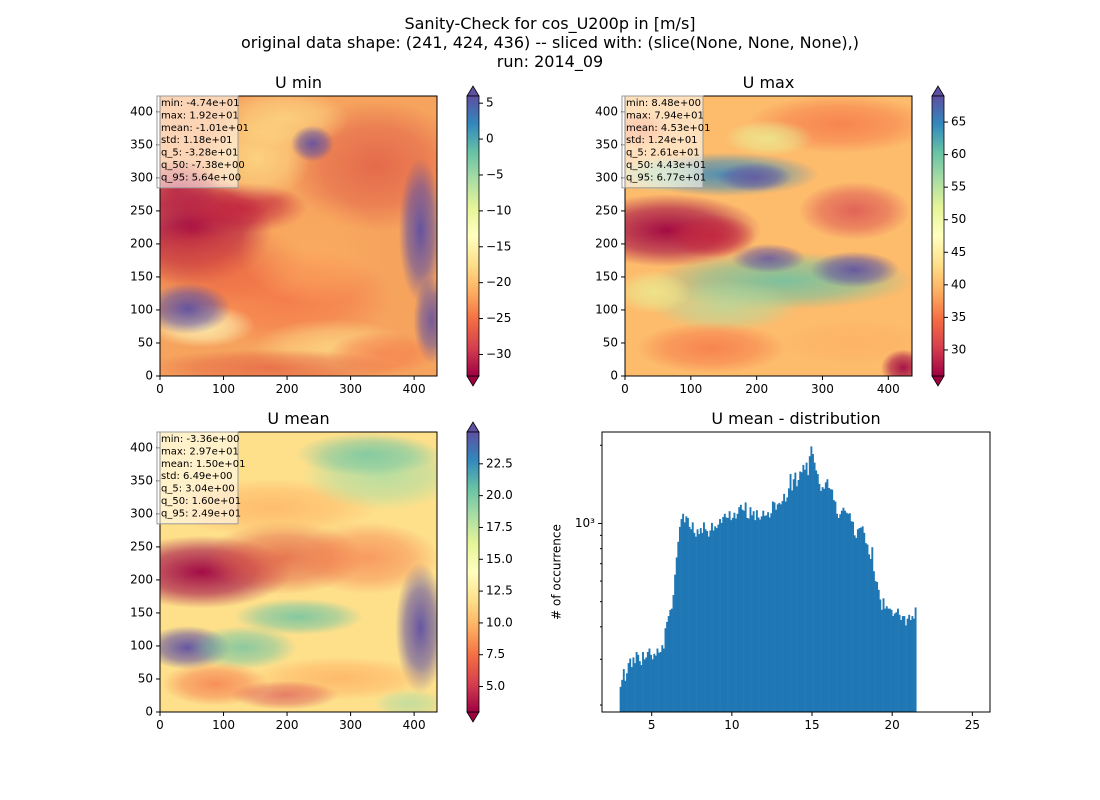  I want to click on figure-title-line-3: run: 2014_09, so click(550, 62).